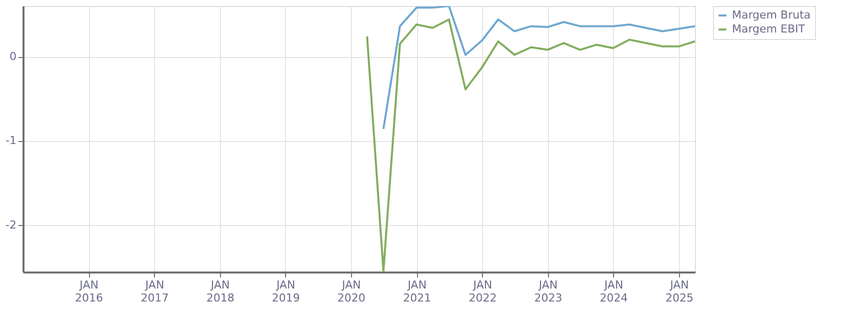  Describe the element at coordinates (351, 291) in the screenshot. I see `x-tick-label: JAN 2020` at that location.